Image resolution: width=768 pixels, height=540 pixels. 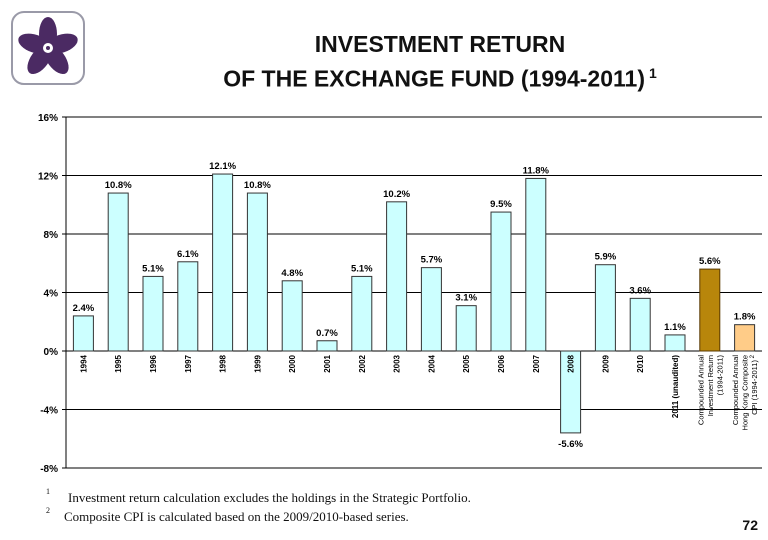 I want to click on data-label: 3.1%, so click(x=466, y=298).